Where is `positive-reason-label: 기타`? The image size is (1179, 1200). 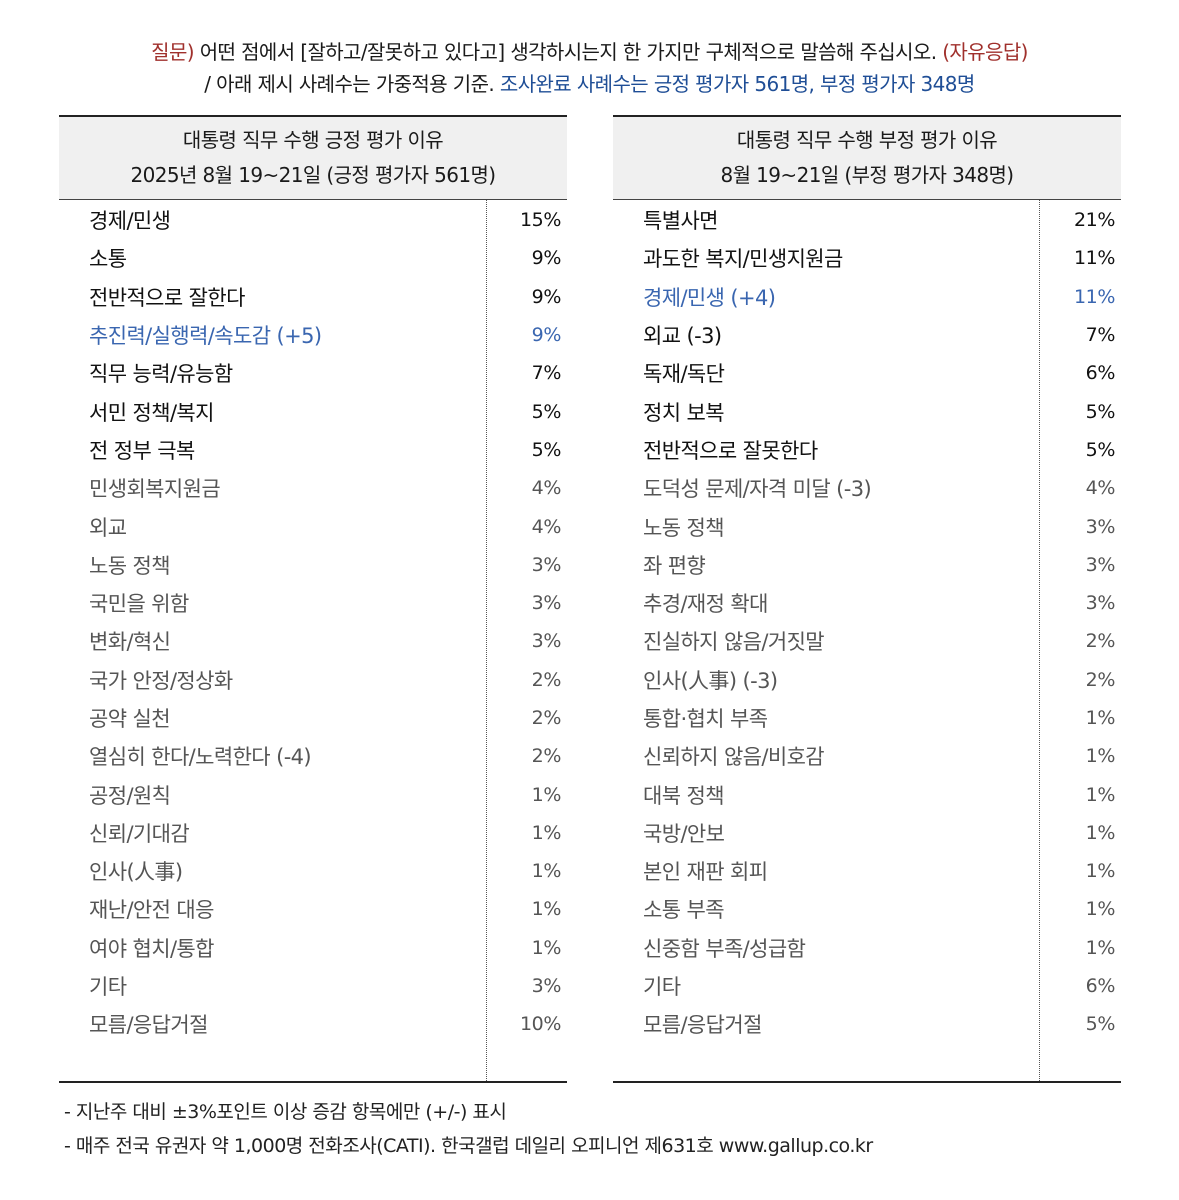 positive-reason-label: 기타 is located at coordinates (108, 987).